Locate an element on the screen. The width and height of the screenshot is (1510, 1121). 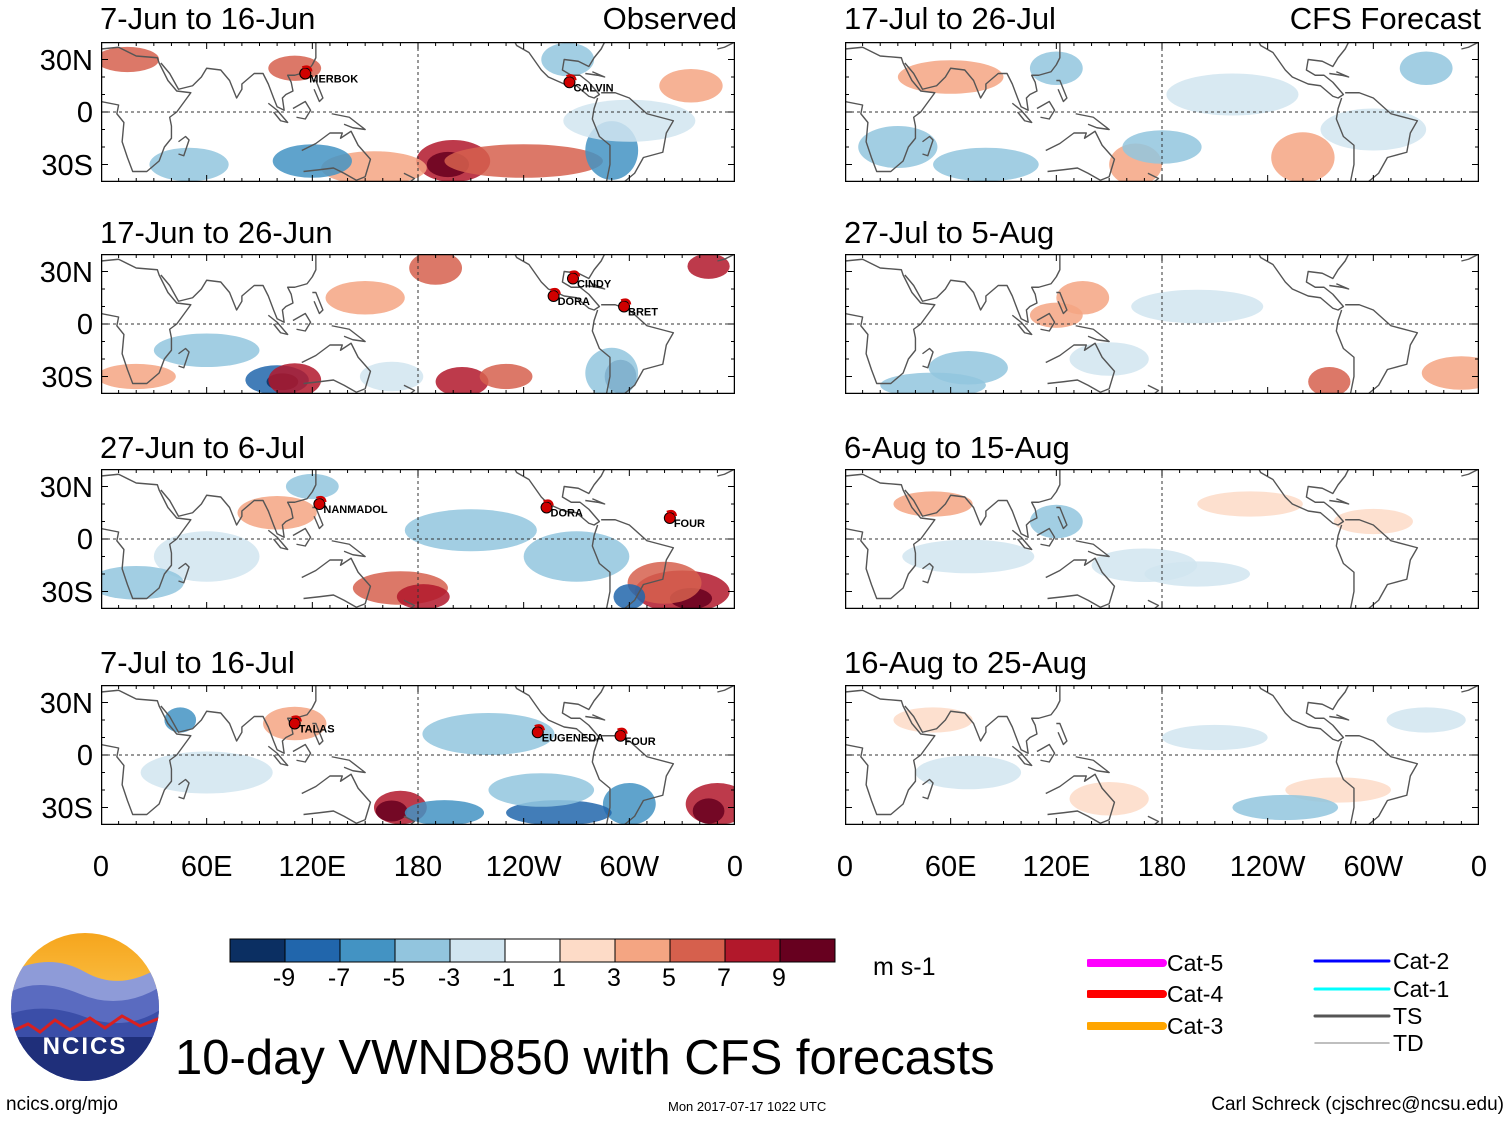
storm-marker: NANMADOL is located at coordinates (350, 505).